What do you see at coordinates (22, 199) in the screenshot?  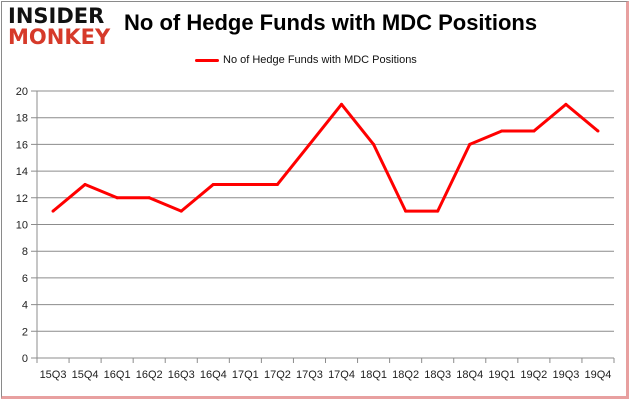 I see `y-tick-label: 12` at bounding box center [22, 199].